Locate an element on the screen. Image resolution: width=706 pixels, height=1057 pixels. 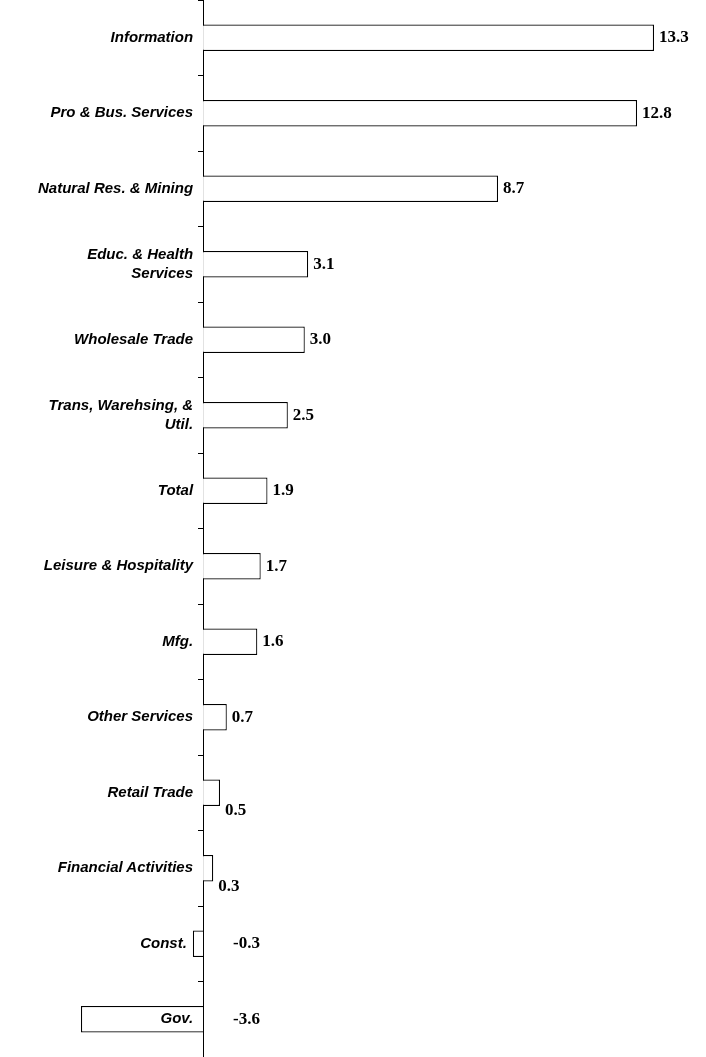
data-label: 3.0 is located at coordinates (320, 339).